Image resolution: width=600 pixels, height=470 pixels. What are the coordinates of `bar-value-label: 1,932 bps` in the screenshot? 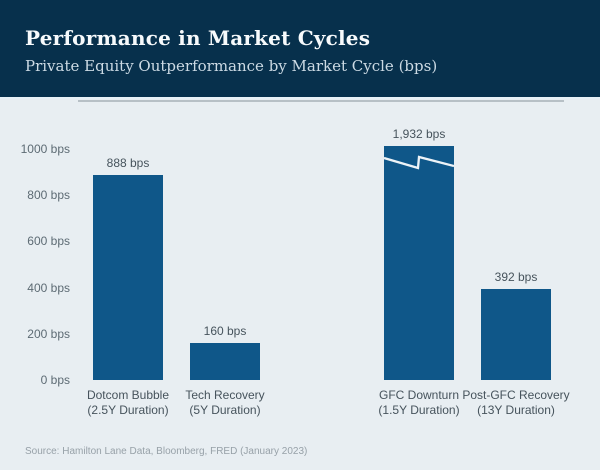 It's located at (419, 134).